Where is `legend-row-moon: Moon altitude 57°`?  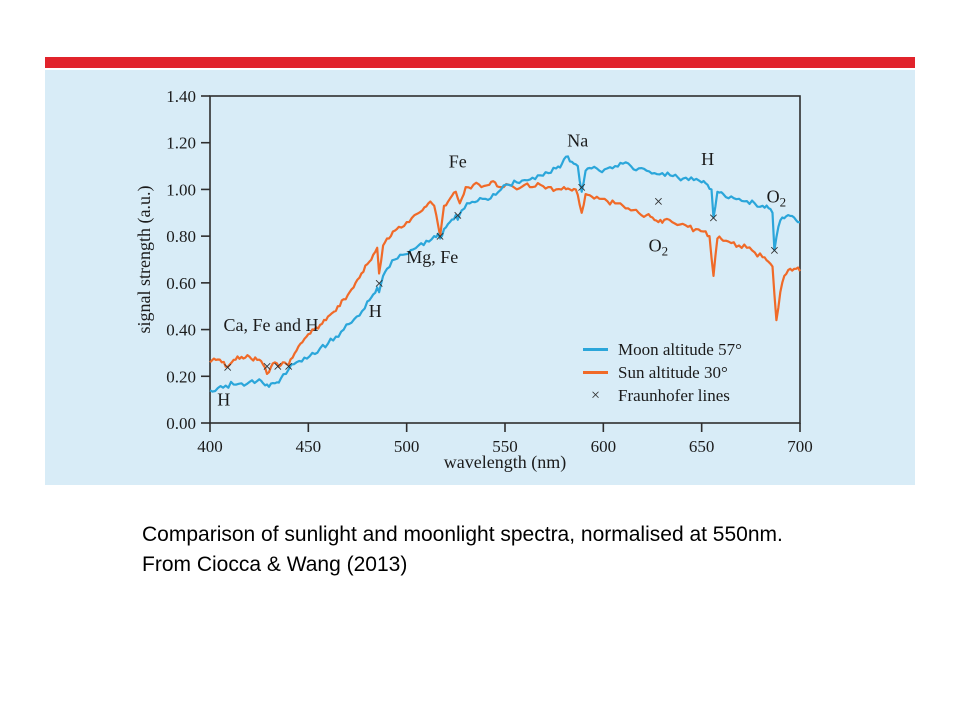 legend-row-moon: Moon altitude 57° is located at coordinates (662, 349).